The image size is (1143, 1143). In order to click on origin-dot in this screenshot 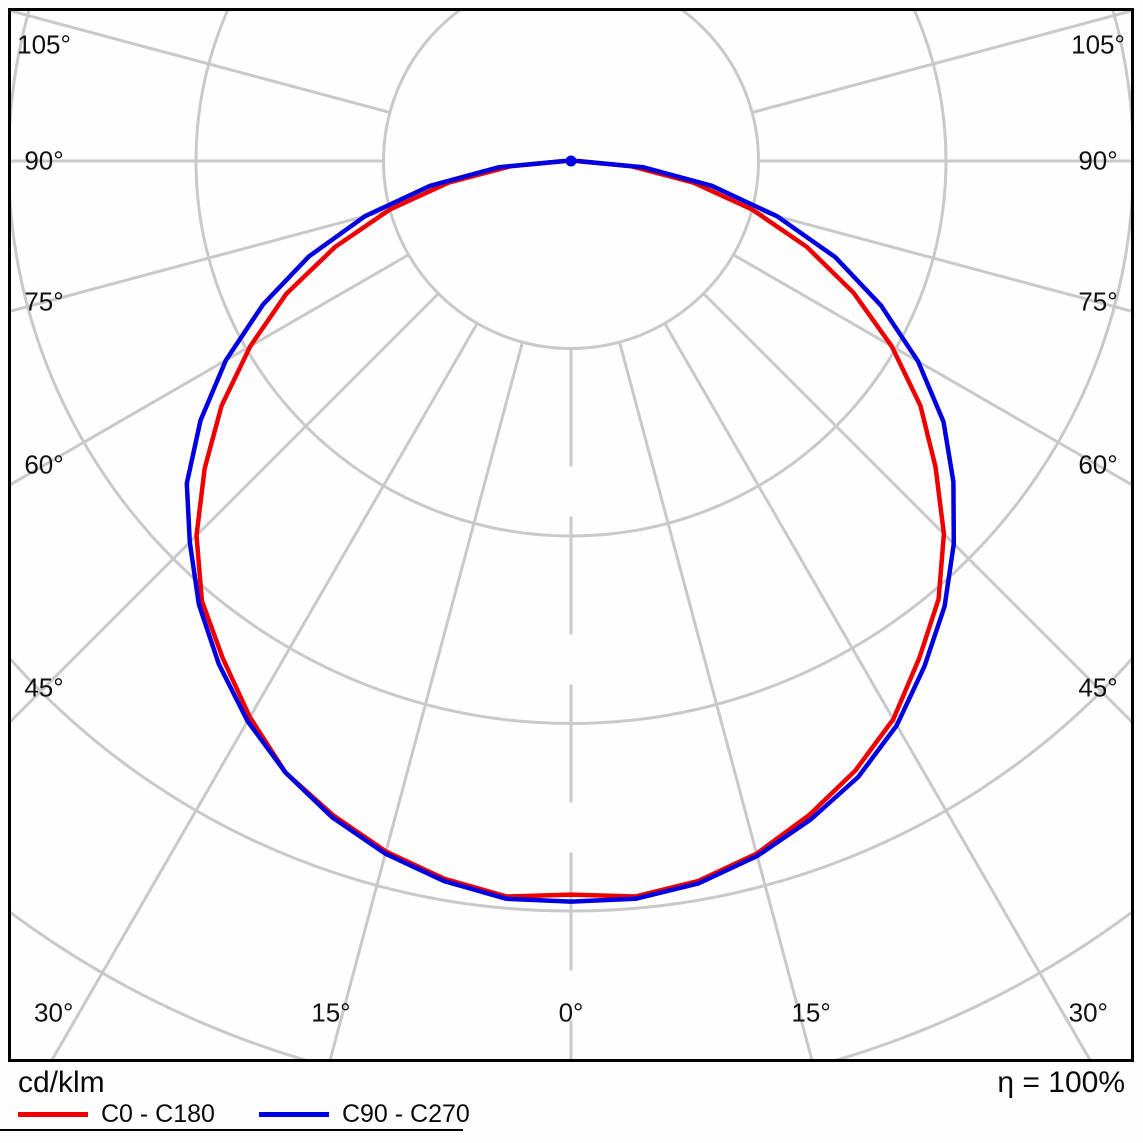, I will do `click(571, 161)`.